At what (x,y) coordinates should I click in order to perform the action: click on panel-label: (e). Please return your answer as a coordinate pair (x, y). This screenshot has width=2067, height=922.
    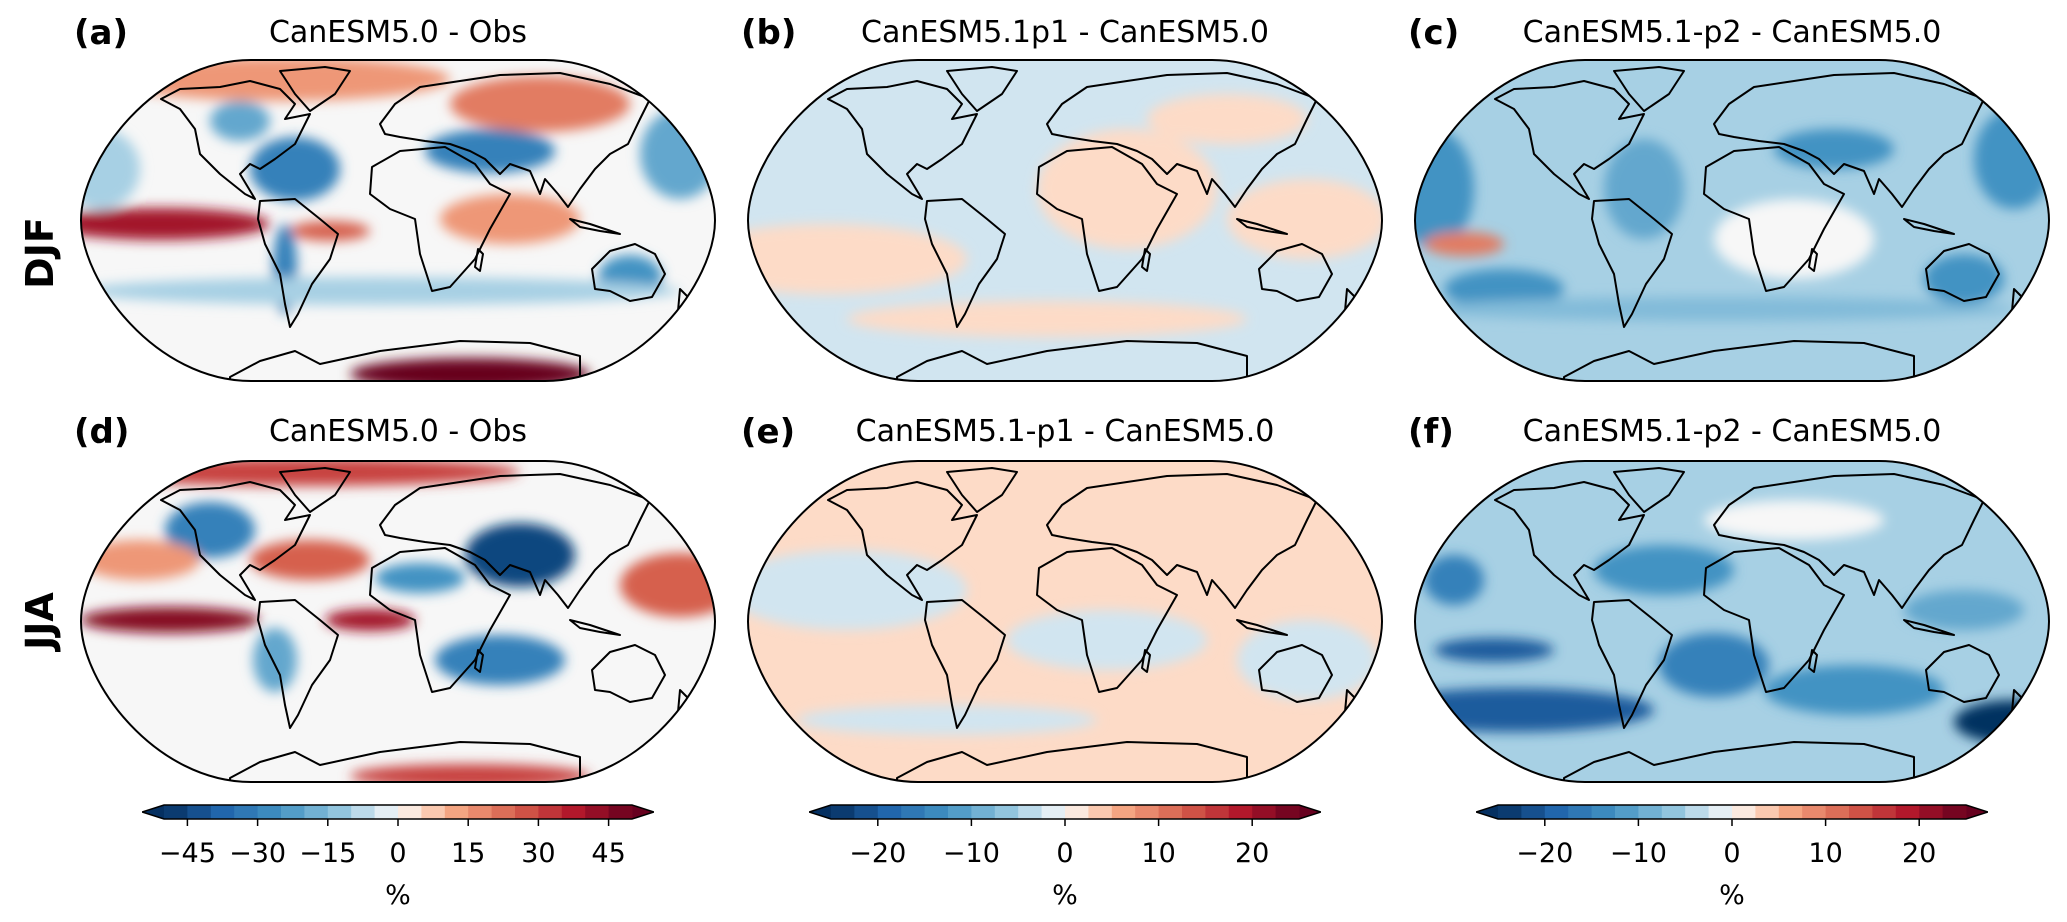
    Looking at the image, I should click on (768, 432).